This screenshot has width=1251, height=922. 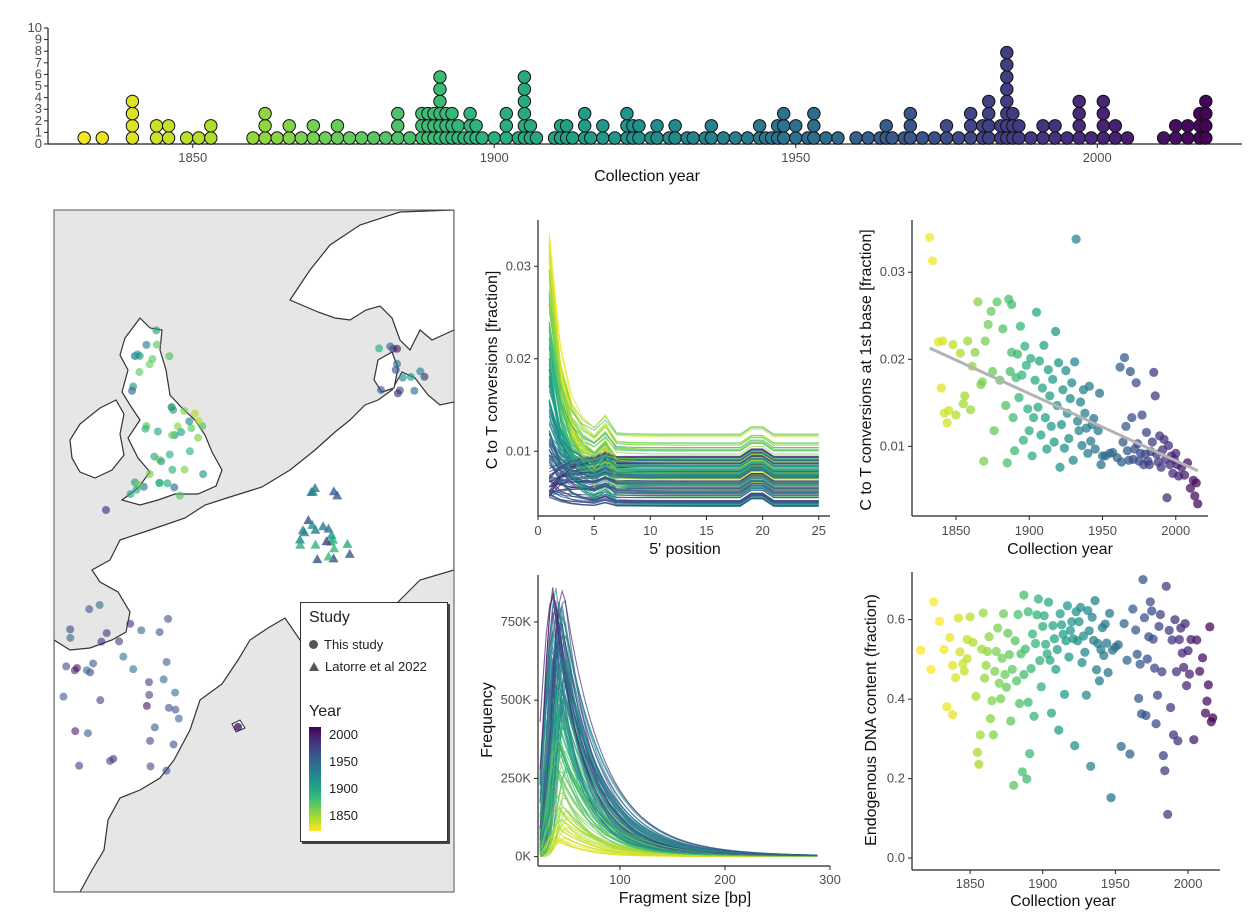 I want to click on x-tick-label: 1850, so click(x=192, y=157).